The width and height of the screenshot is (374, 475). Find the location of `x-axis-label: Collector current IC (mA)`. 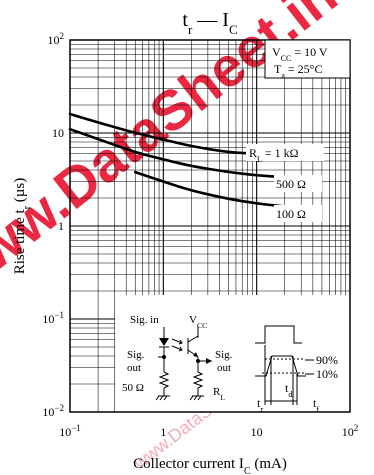

x-axis-label: Collector current IC (mA) is located at coordinates (210, 465).